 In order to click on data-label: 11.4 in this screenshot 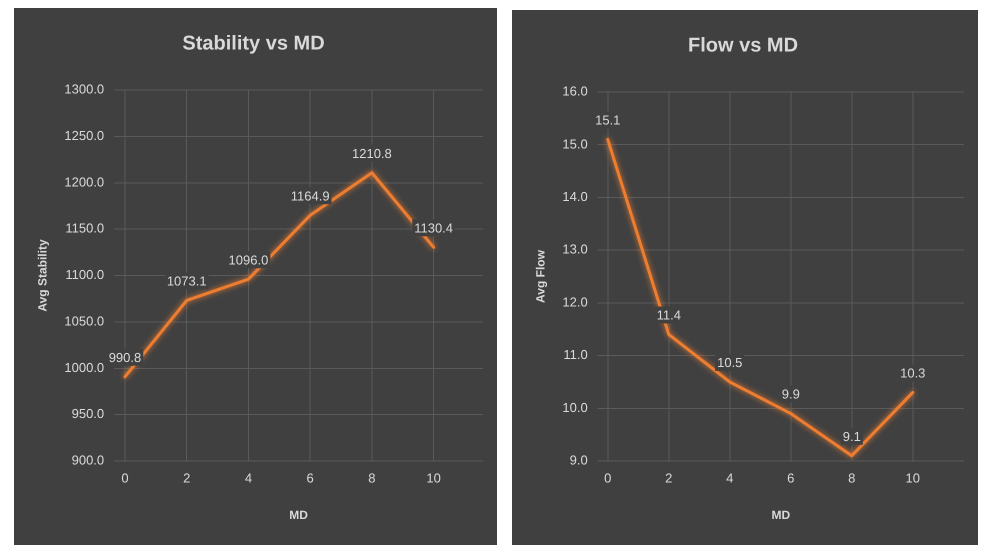, I will do `click(668, 315)`.